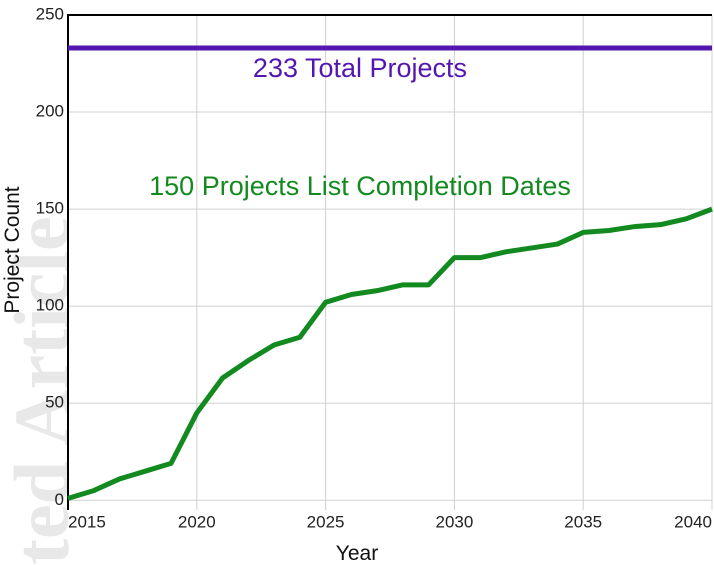 The width and height of the screenshot is (714, 565). I want to click on x-tick-label: 2020, so click(197, 521).